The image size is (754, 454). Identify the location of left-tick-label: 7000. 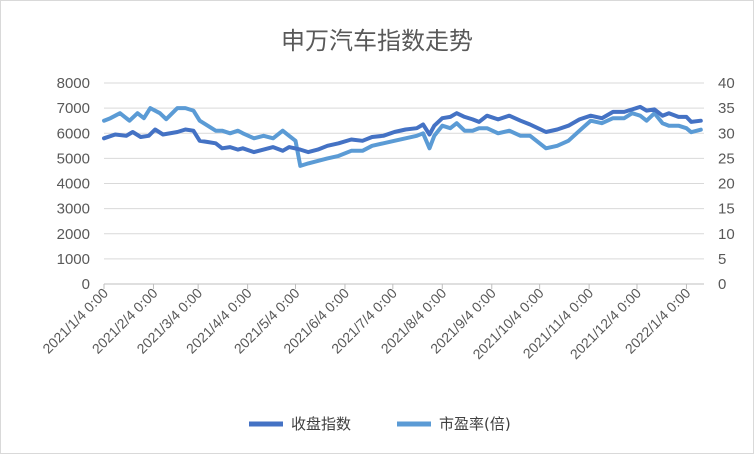
(73, 108).